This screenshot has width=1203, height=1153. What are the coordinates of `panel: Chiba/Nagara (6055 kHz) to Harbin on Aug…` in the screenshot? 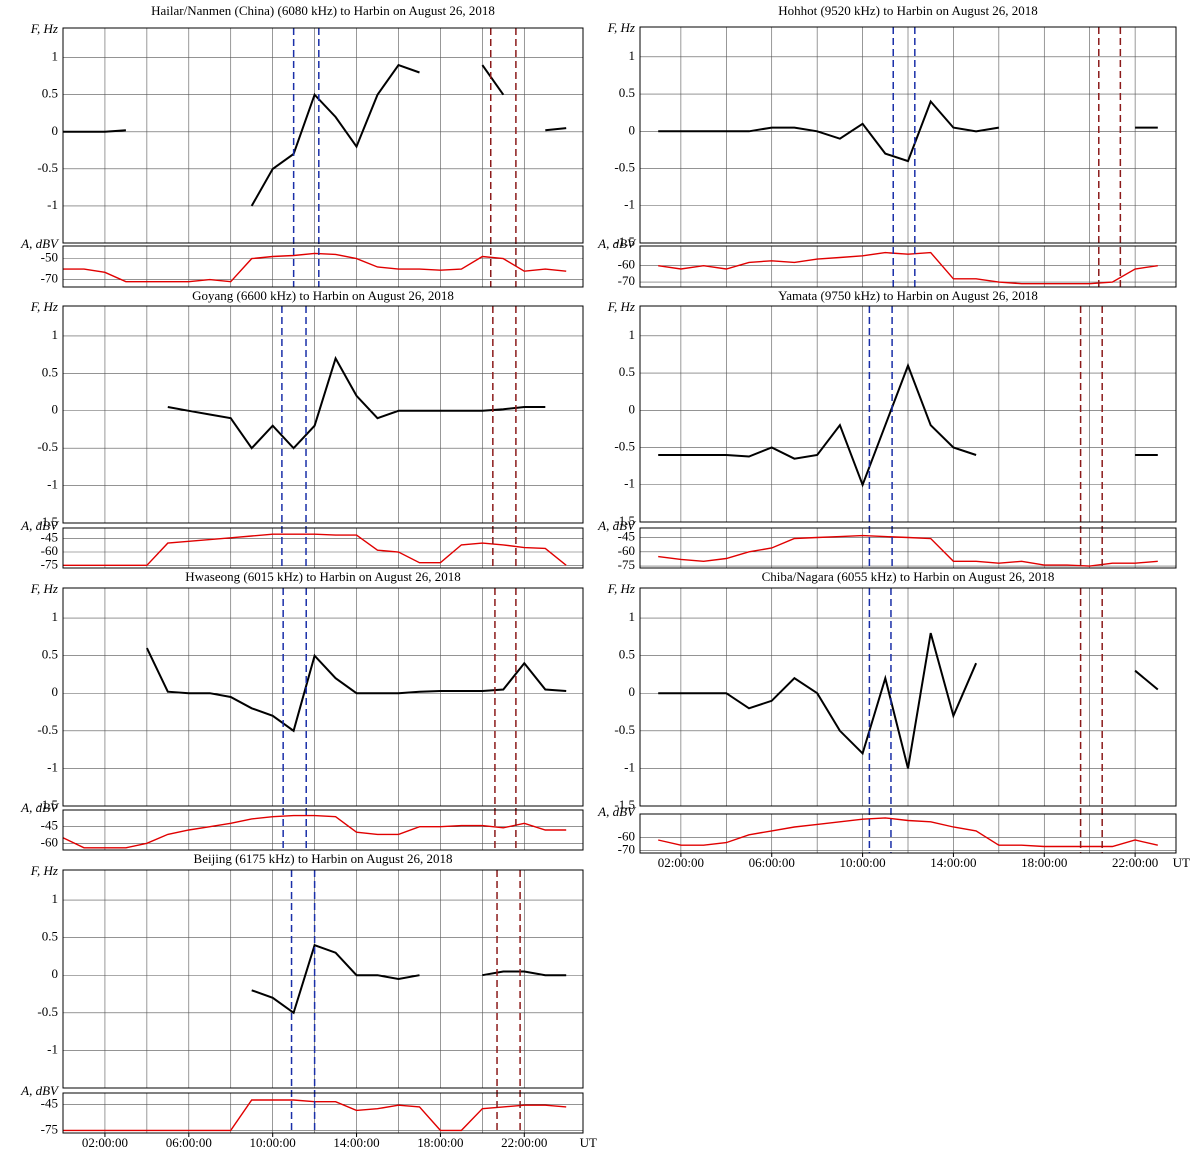 It's located at (893, 719).